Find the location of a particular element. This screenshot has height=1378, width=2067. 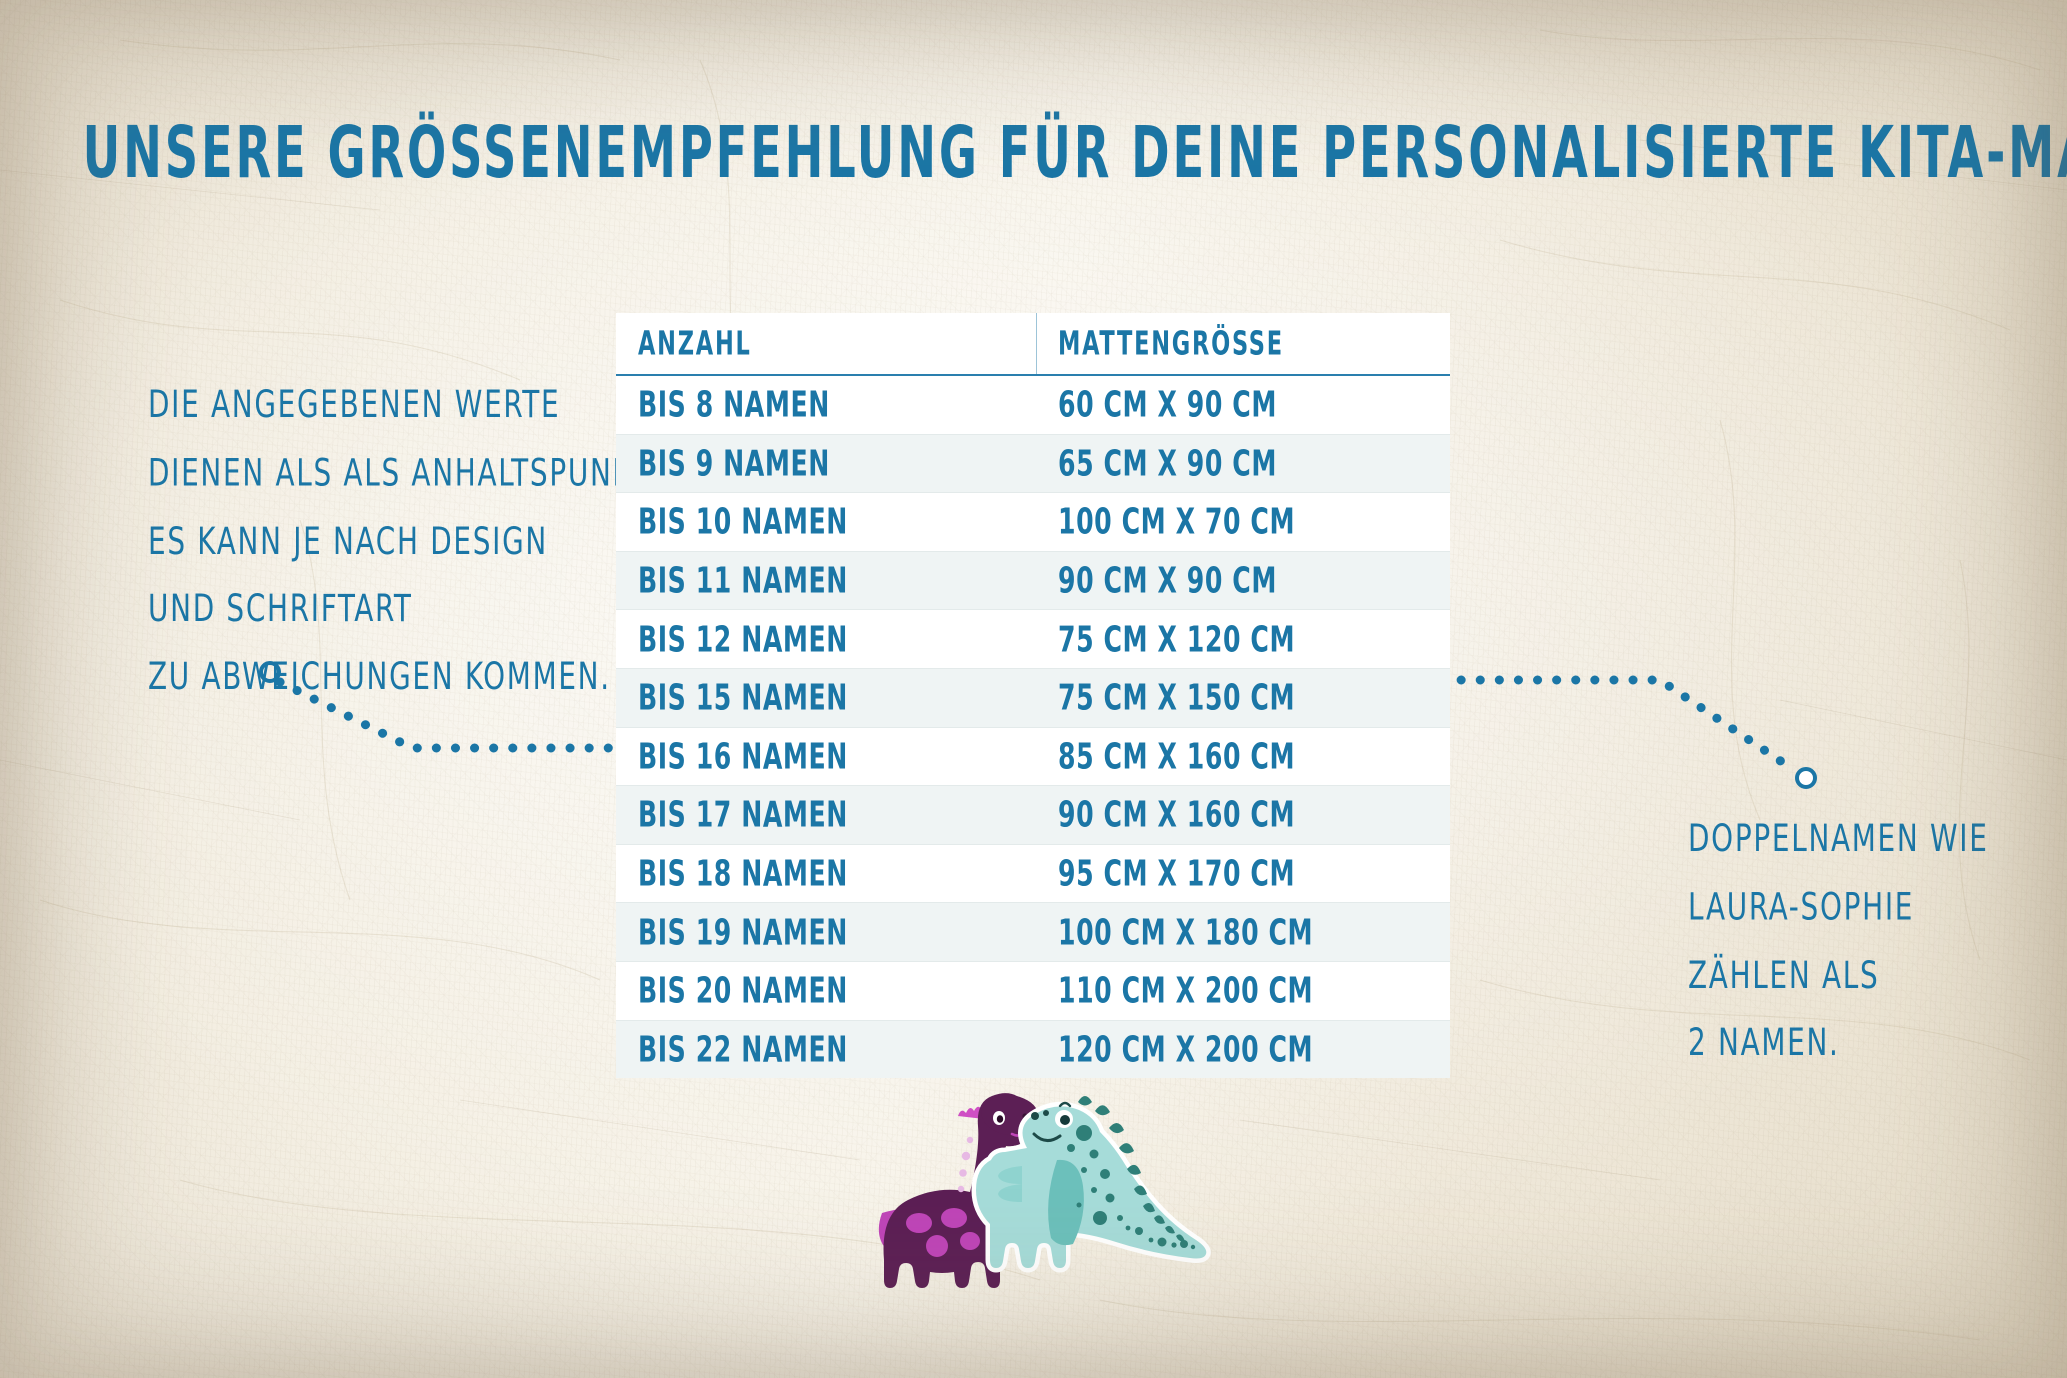

table-row: BIS 22 NAMEN 120 CM X 200 CM is located at coordinates (1033, 1049).